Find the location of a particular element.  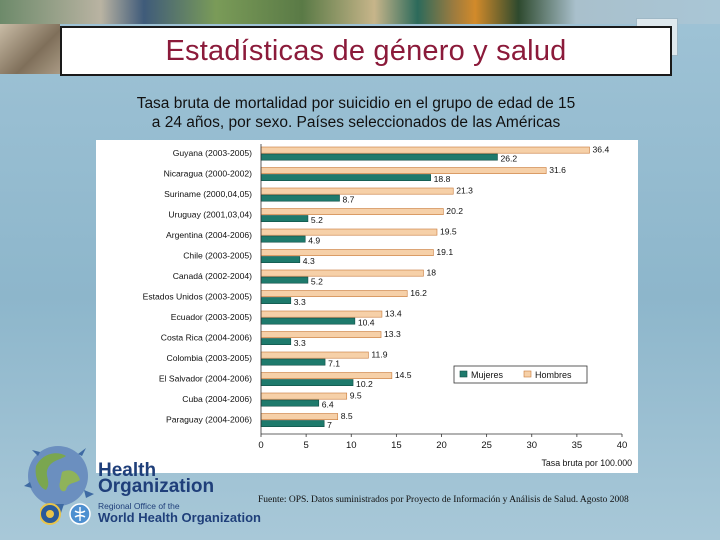

data-label-mujeres: 6.4 is located at coordinates (328, 405).